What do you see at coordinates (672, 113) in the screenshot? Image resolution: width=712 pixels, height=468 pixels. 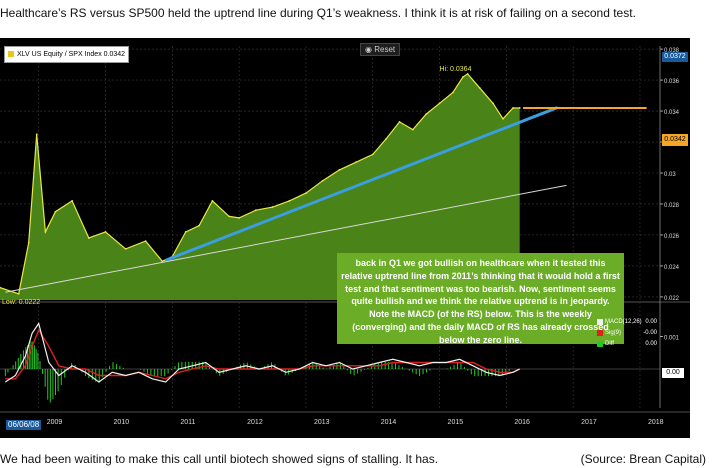 I see `y-tick-label: 0.034` at bounding box center [672, 113].